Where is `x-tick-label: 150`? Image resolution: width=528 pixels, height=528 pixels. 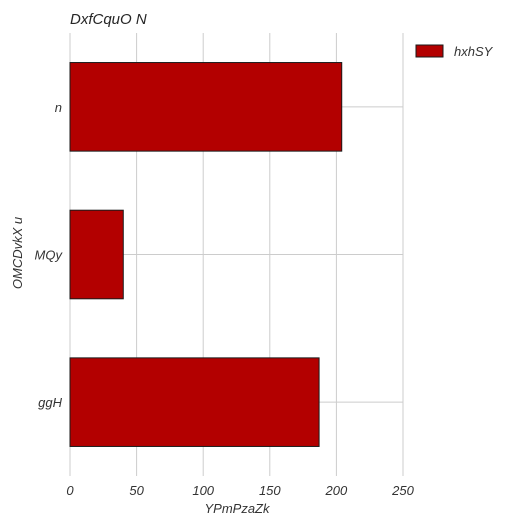
x-tick-label: 150 is located at coordinates (270, 490).